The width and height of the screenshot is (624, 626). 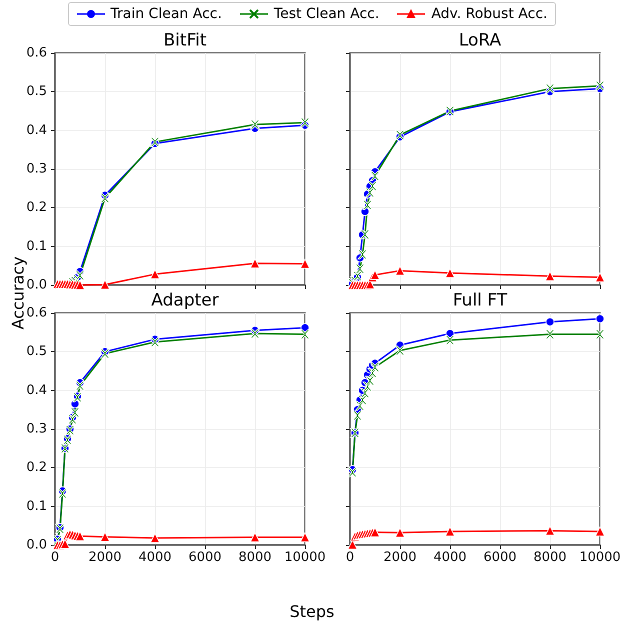 What do you see at coordinates (489, 14) in the screenshot?
I see `legend-label: Adv. Robust Acc.` at bounding box center [489, 14].